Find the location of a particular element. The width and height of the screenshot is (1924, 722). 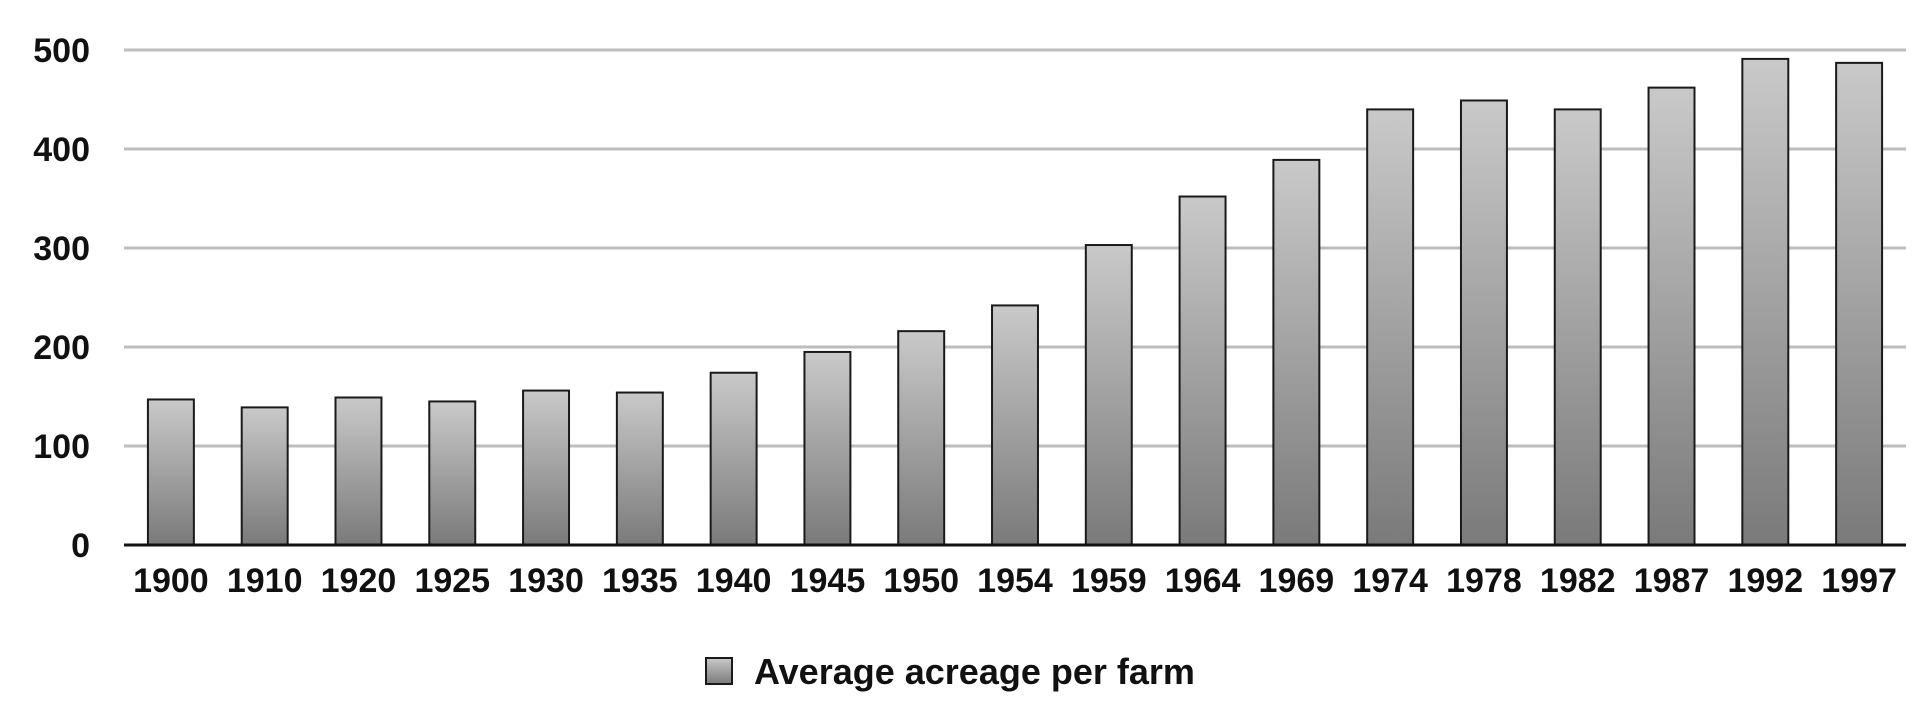

x-tick-label: 1954 is located at coordinates (1015, 581).